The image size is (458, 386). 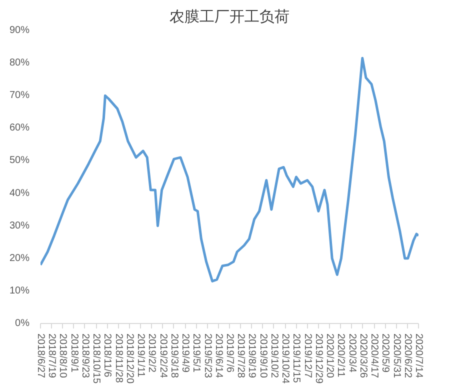 I want to click on chart-title: 农膜工厂开工负荷, so click(x=230, y=17).